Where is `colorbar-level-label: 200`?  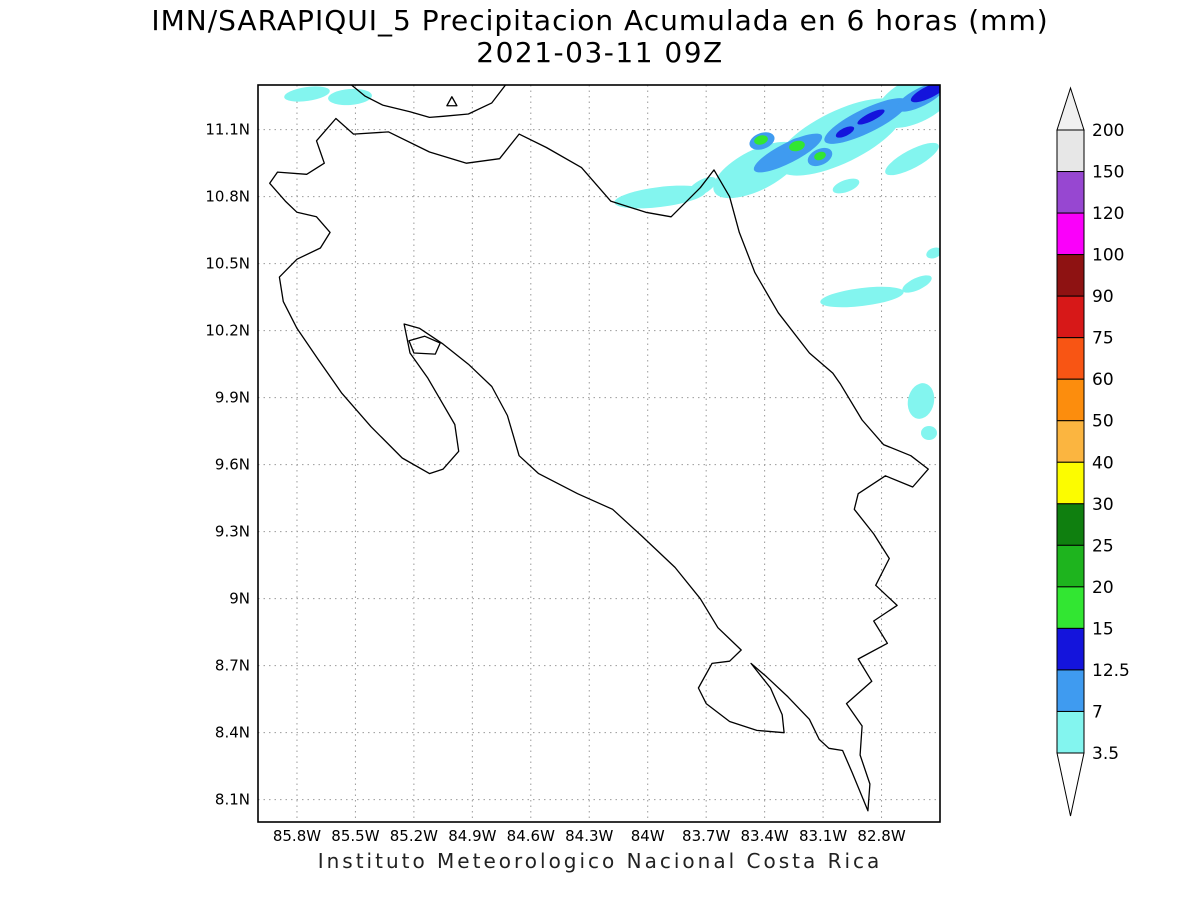
colorbar-level-label: 200 is located at coordinates (1108, 131).